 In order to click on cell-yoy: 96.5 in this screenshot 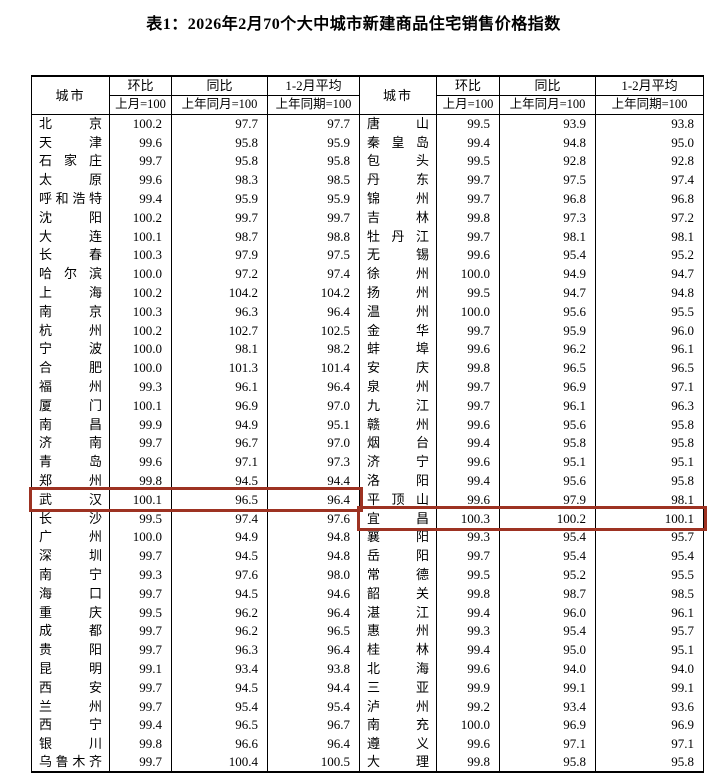, I will do `click(547, 368)`.